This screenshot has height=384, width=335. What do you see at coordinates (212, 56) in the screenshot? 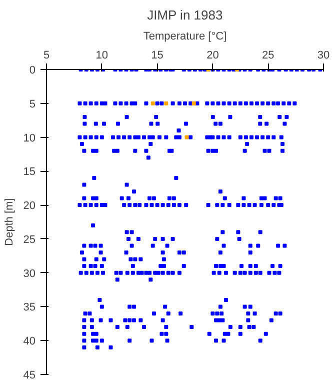
I see `x-tick-label: 20` at bounding box center [212, 56].